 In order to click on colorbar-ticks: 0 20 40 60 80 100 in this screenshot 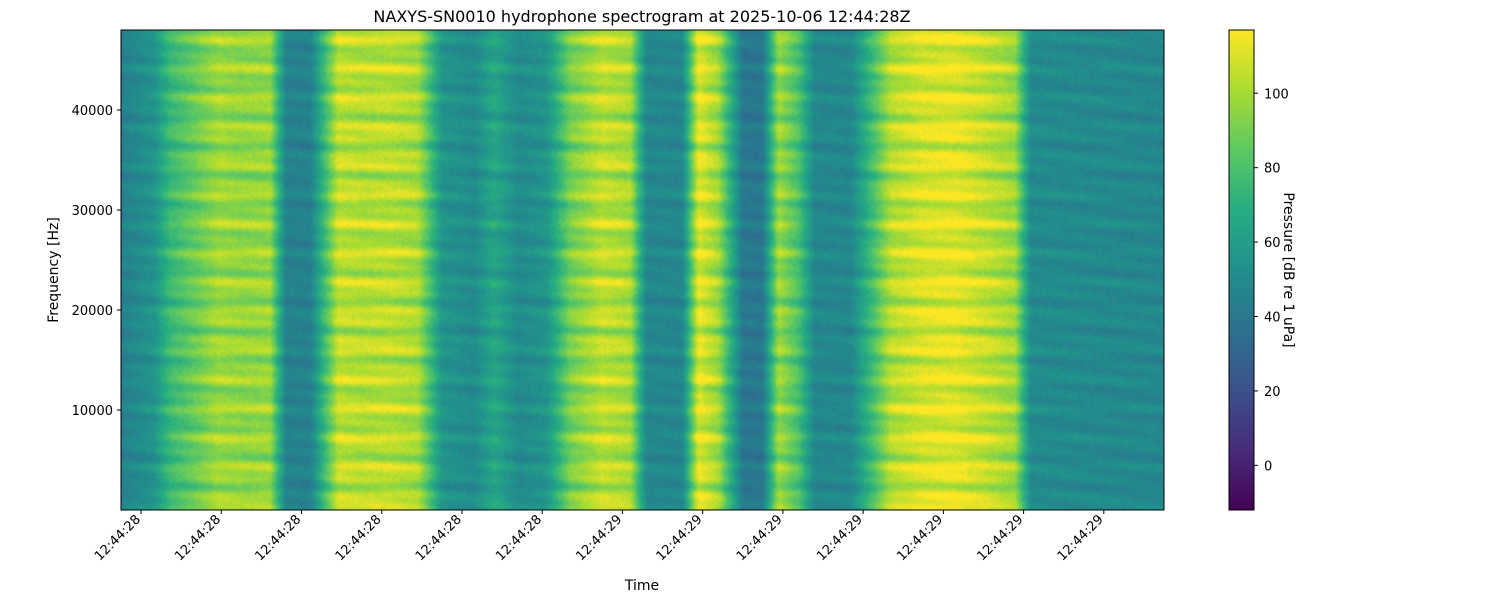, I will do `click(1271, 280)`.